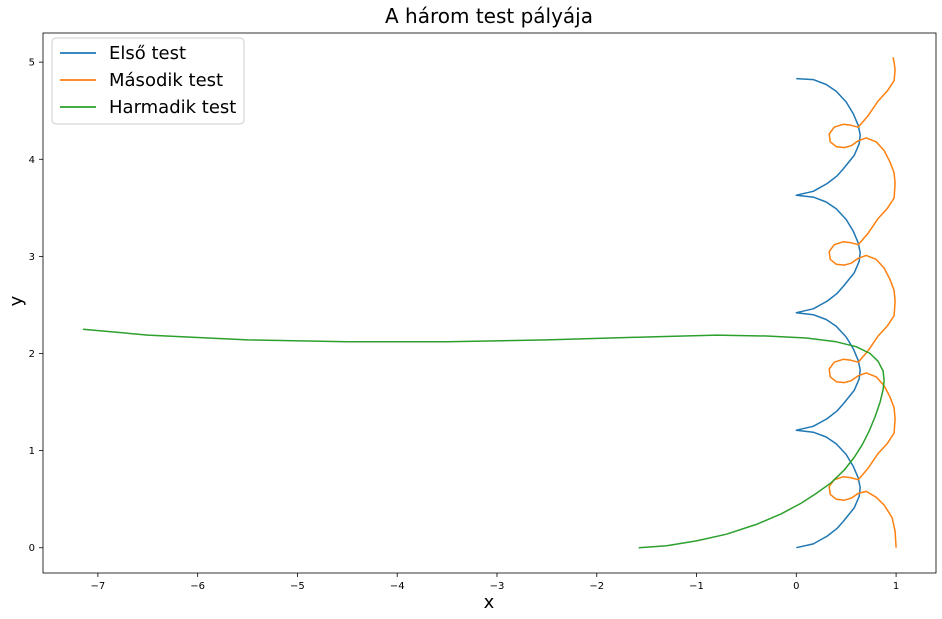  What do you see at coordinates (32, 160) in the screenshot?
I see `y-tick-label: 4` at bounding box center [32, 160].